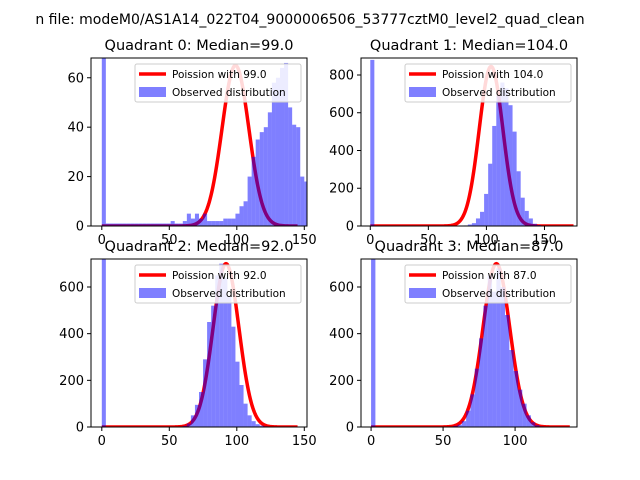 The height and width of the screenshot is (480, 640). What do you see at coordinates (75, 78) in the screenshot?
I see `quadrant-0-ytick-label: 60` at bounding box center [75, 78].